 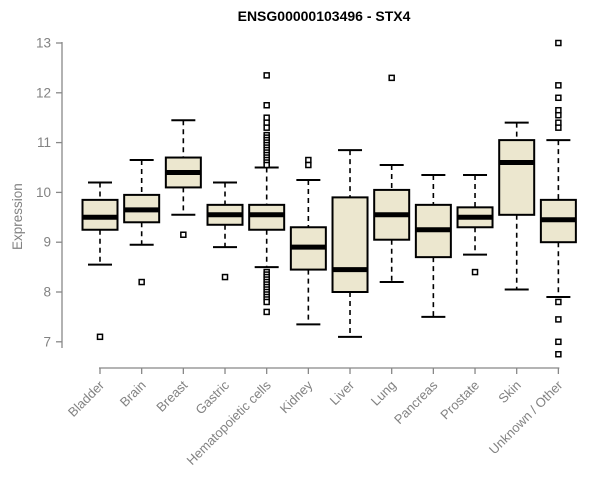 What do you see at coordinates (44, 142) in the screenshot?
I see `y-tick-label: 11` at bounding box center [44, 142].